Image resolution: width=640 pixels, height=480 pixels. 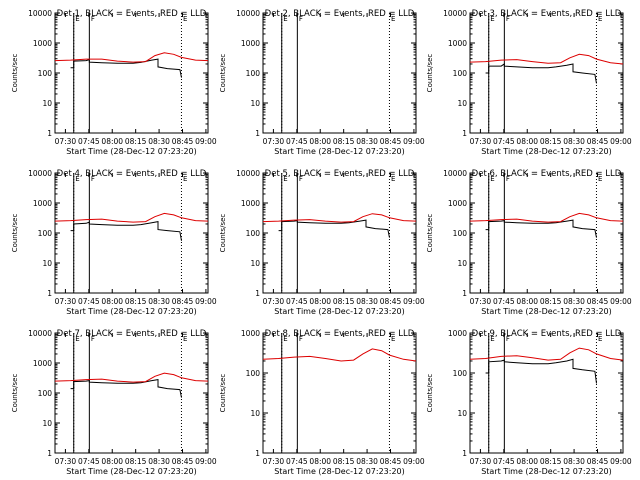 I want to click on panel-title: Det 3, BLACK = Events, RED = LLD, so click(x=547, y=14).